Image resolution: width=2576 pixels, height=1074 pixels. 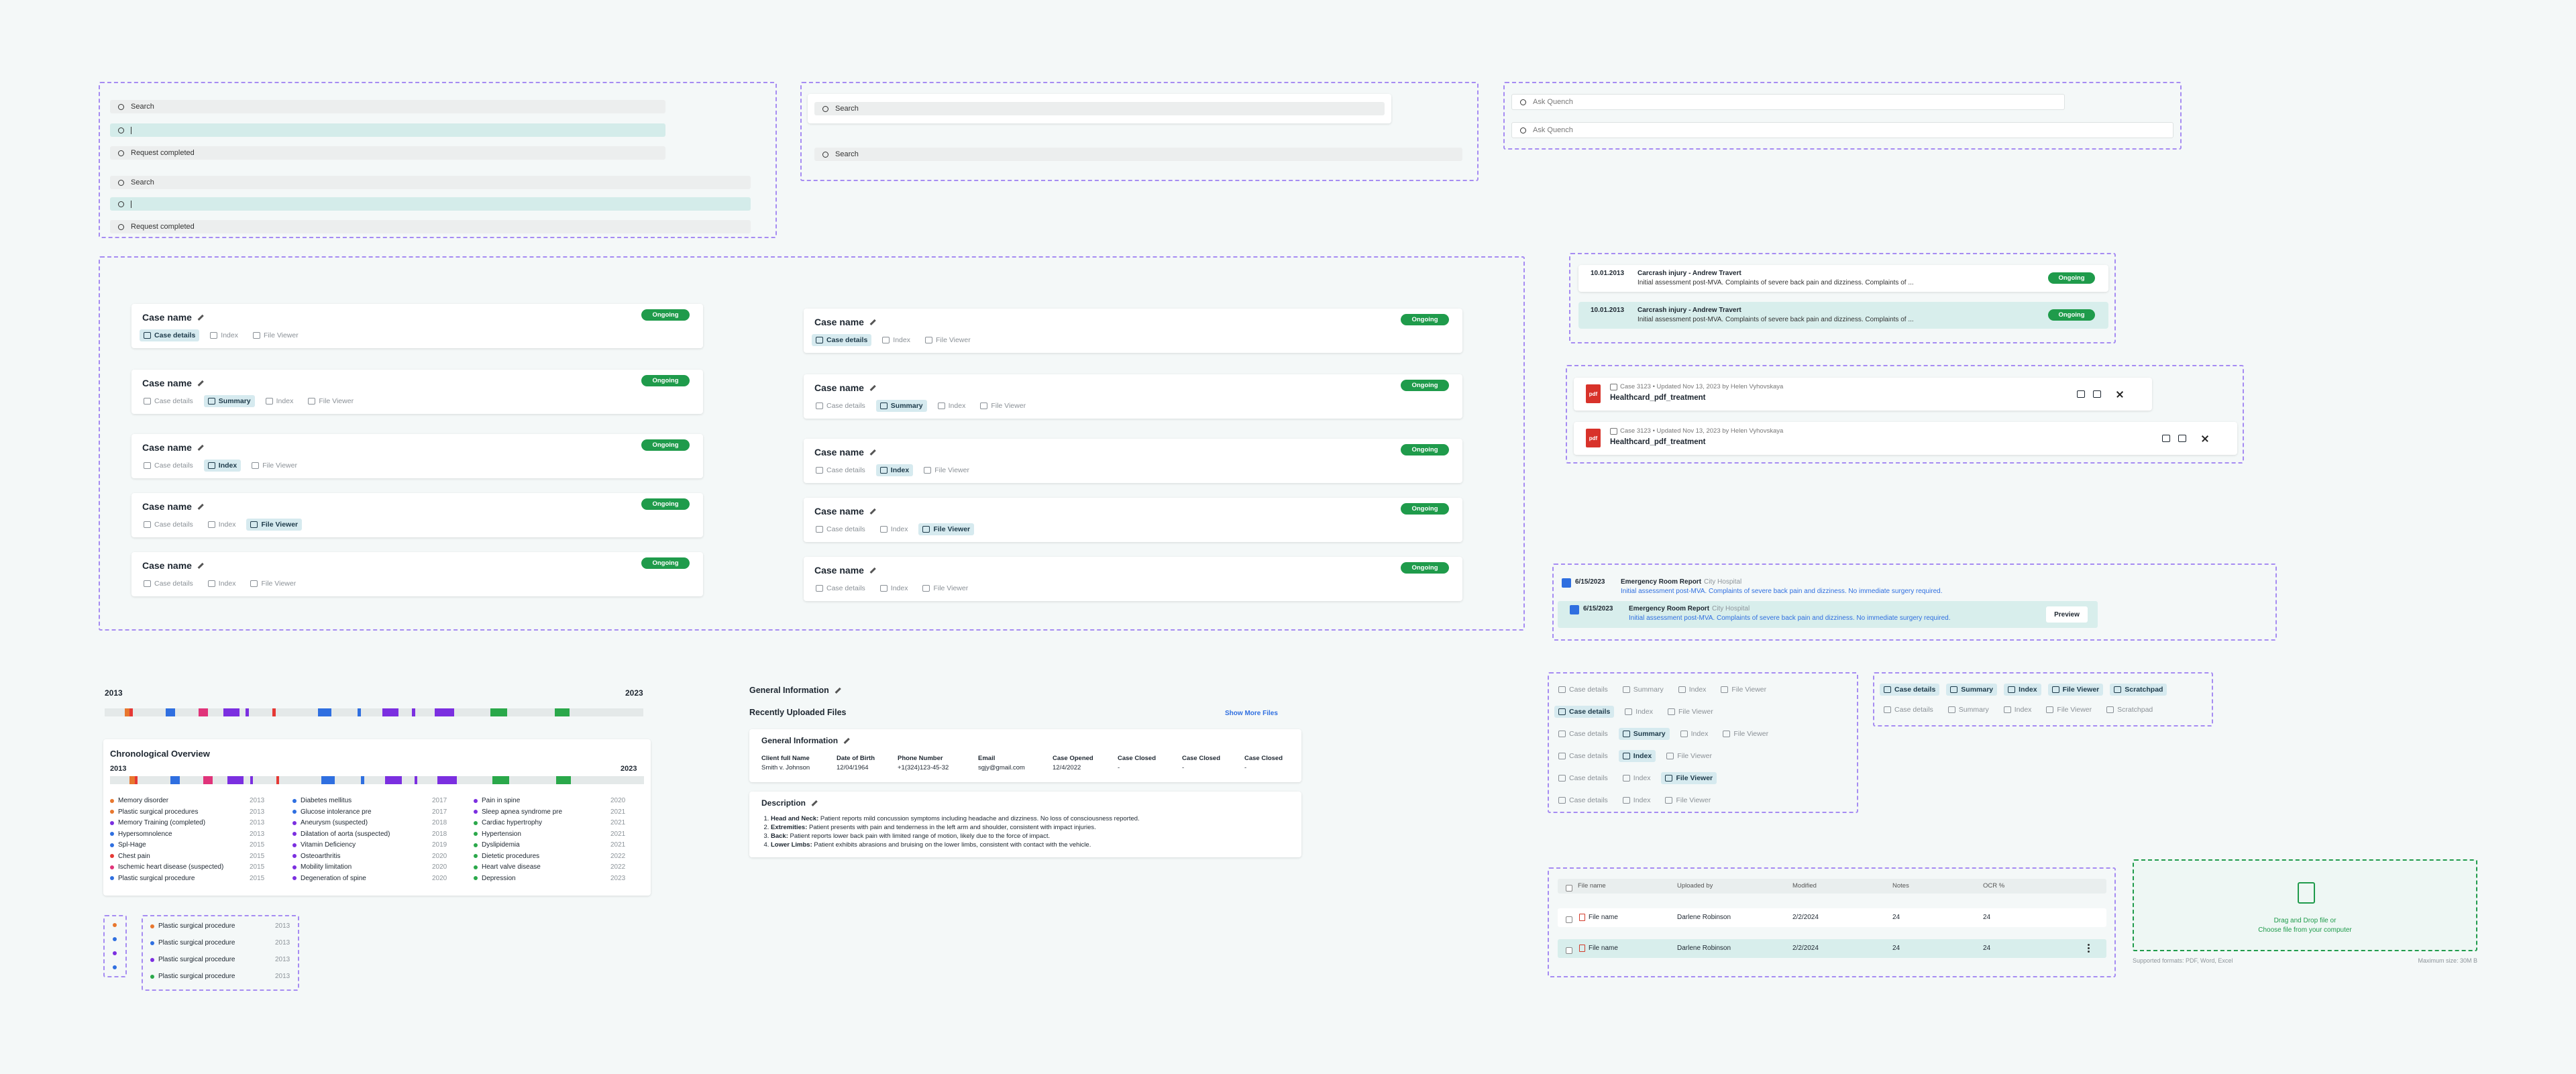 I want to click on show-more: Show More Files, so click(x=1251, y=713).